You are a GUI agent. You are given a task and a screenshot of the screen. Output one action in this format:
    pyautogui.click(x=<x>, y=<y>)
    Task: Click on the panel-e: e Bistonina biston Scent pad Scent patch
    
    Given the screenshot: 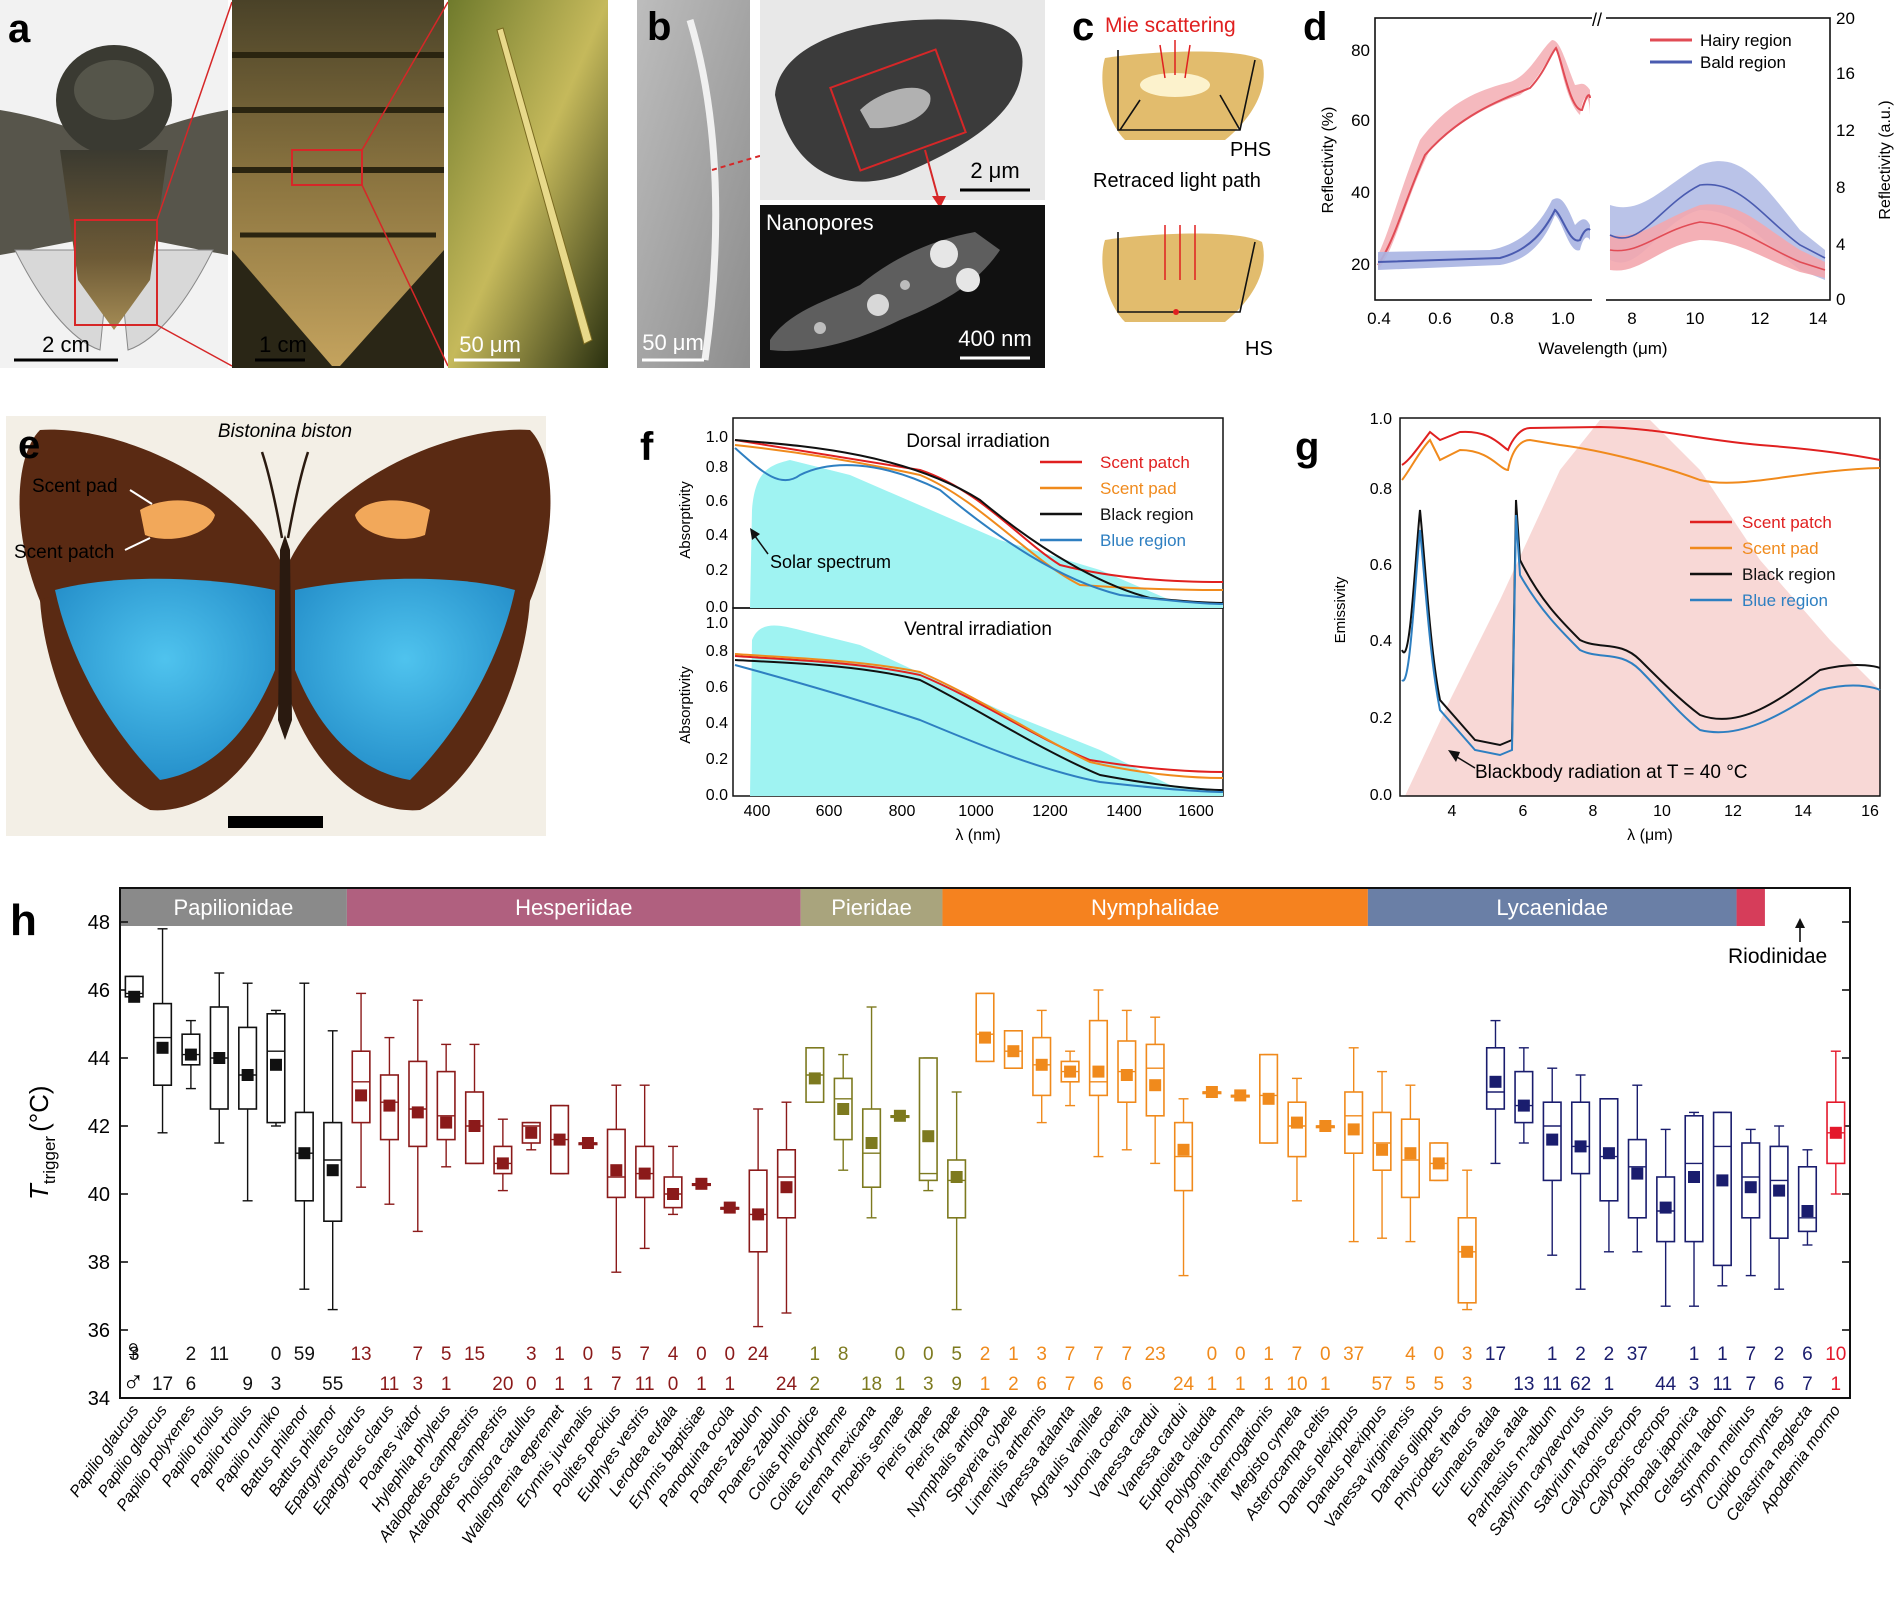 What is the action you would take?
    pyautogui.click(x=278, y=626)
    